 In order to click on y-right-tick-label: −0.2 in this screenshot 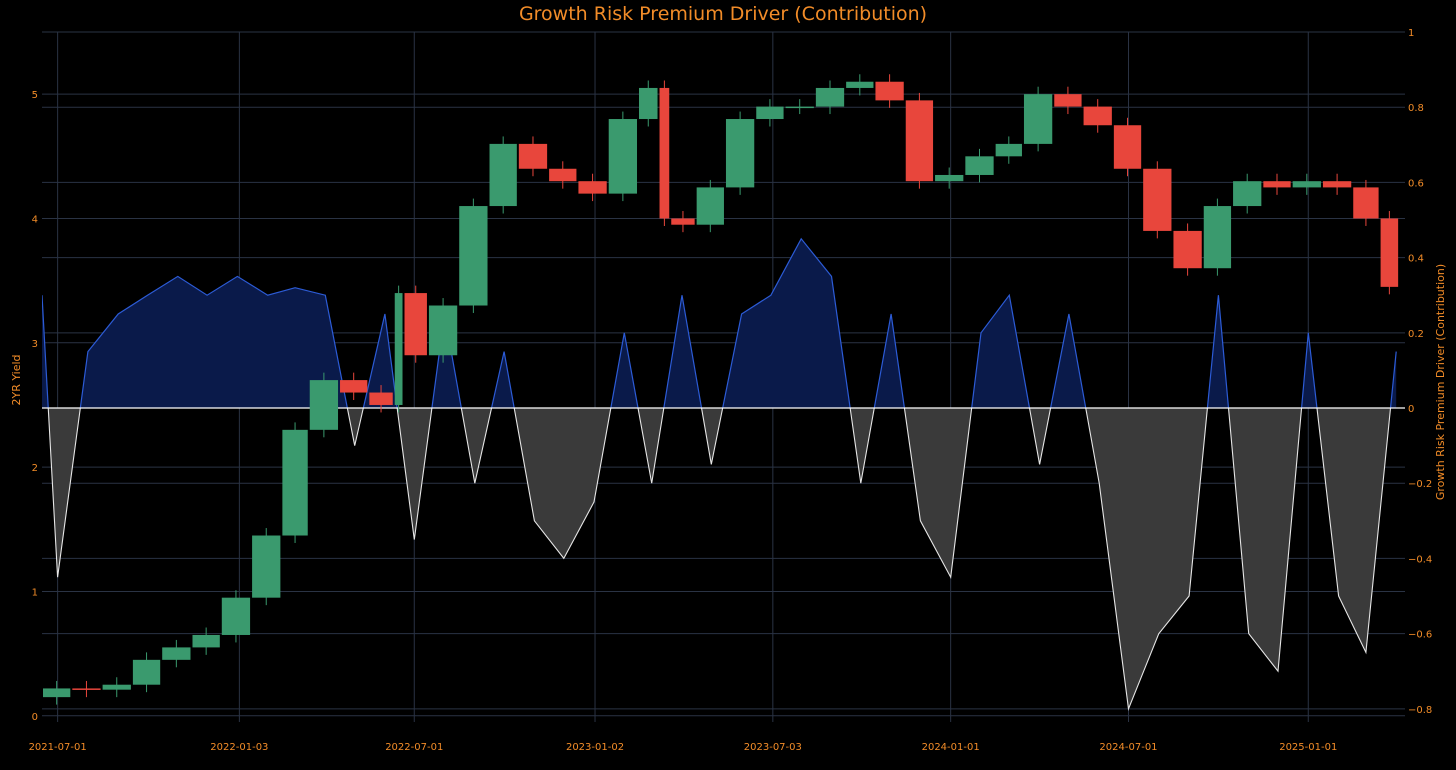, I will do `click(1420, 484)`.